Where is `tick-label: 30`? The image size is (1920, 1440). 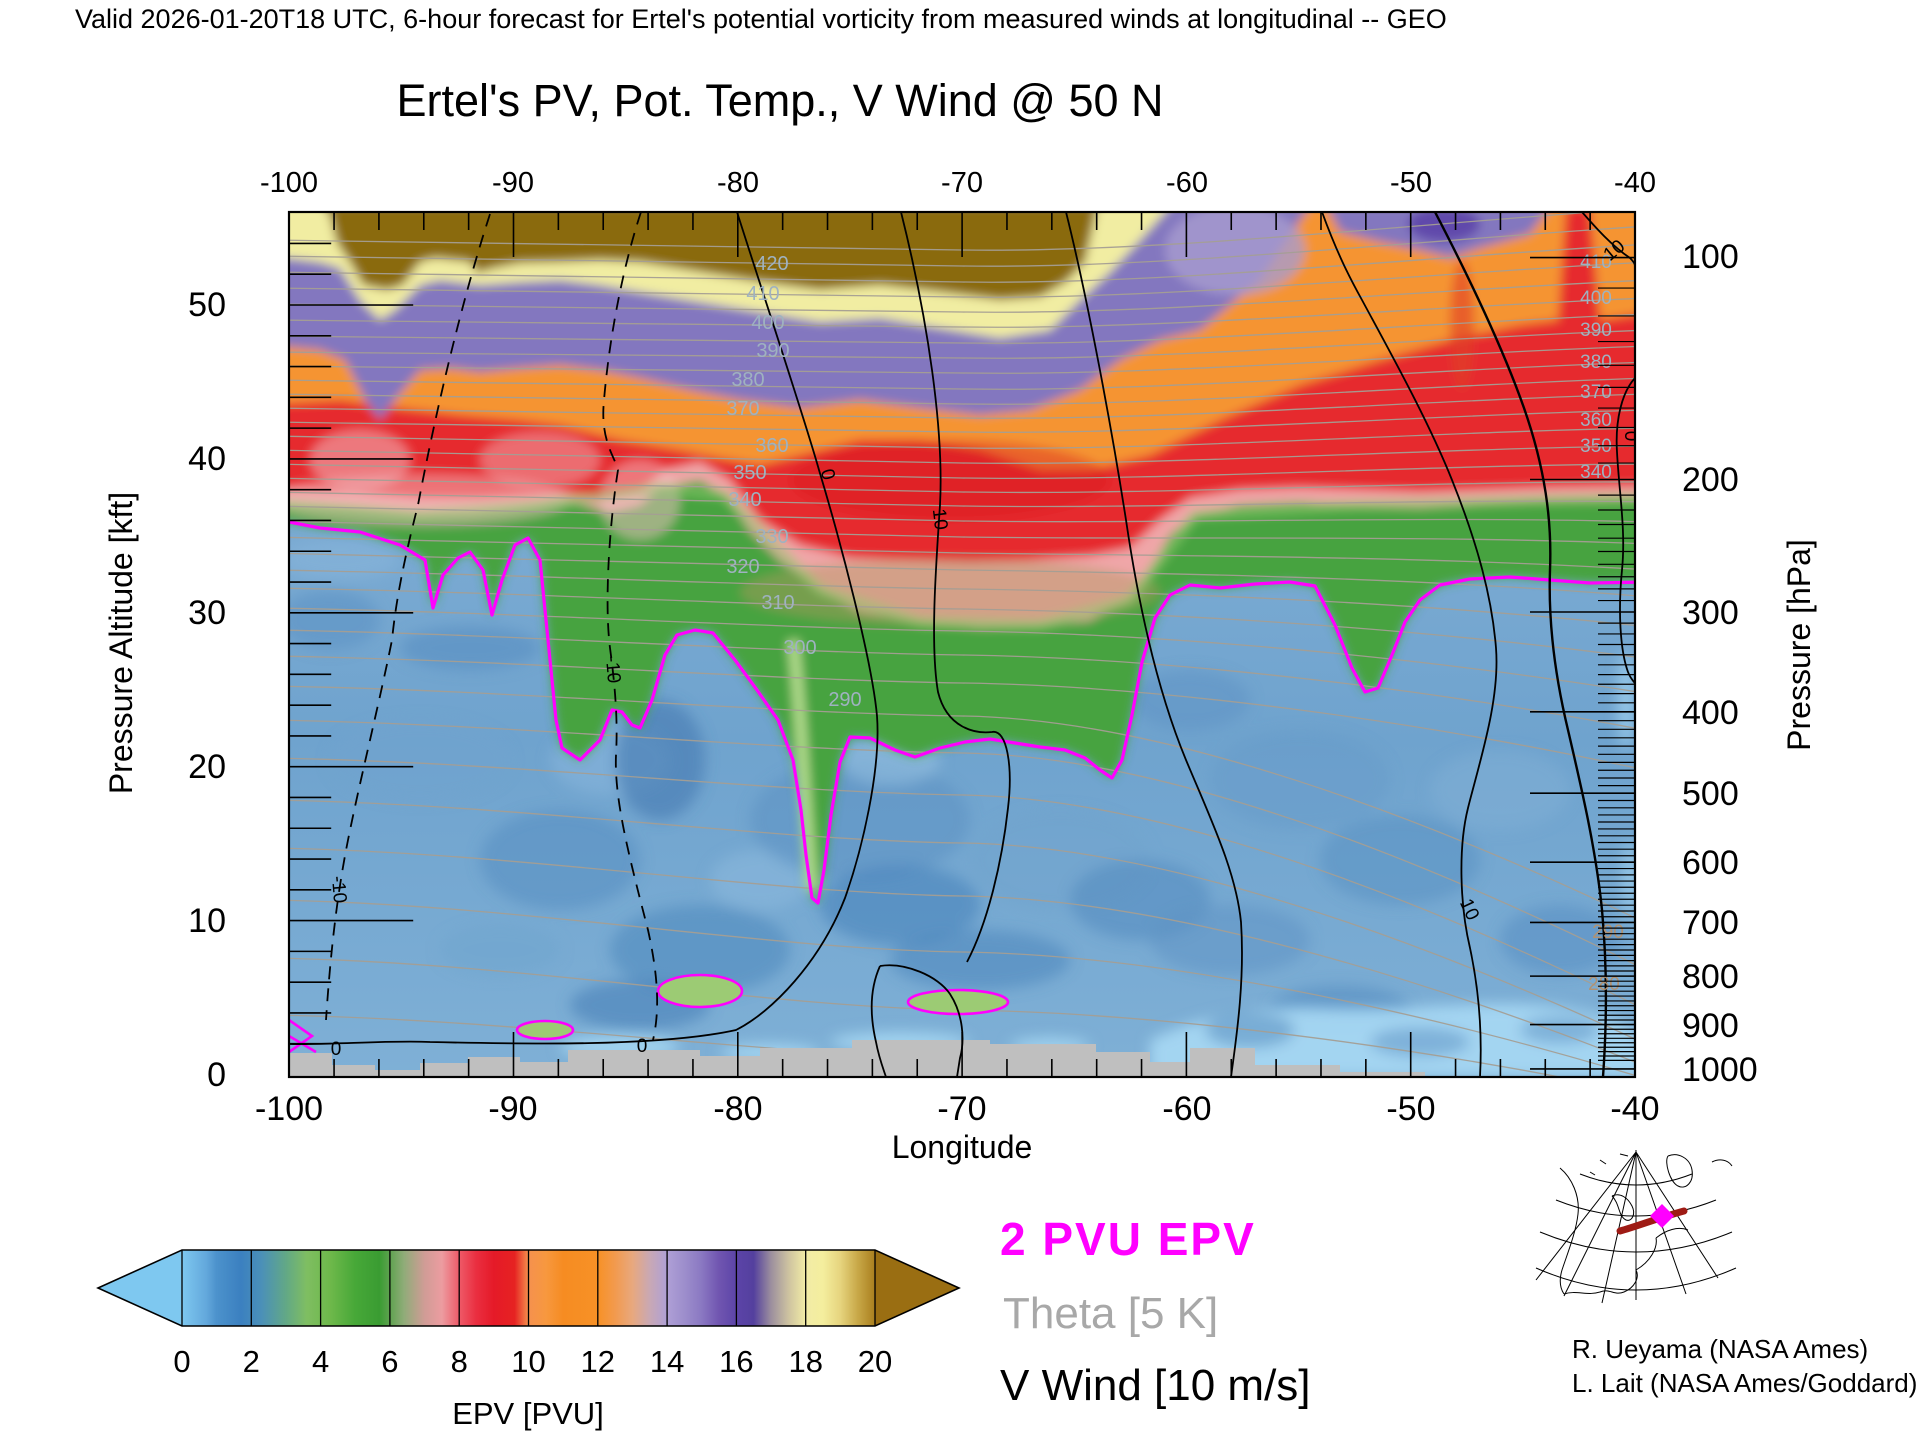
tick-label: 30 is located at coordinates (207, 613).